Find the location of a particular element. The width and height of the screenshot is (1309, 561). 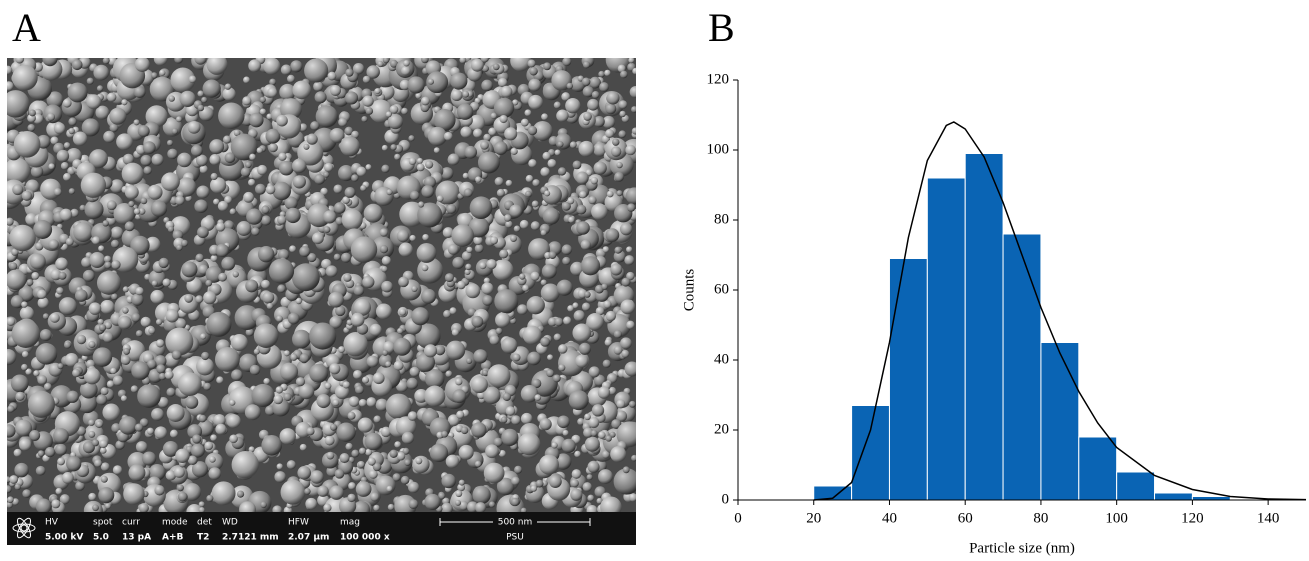

info-label: det is located at coordinates (204, 523).